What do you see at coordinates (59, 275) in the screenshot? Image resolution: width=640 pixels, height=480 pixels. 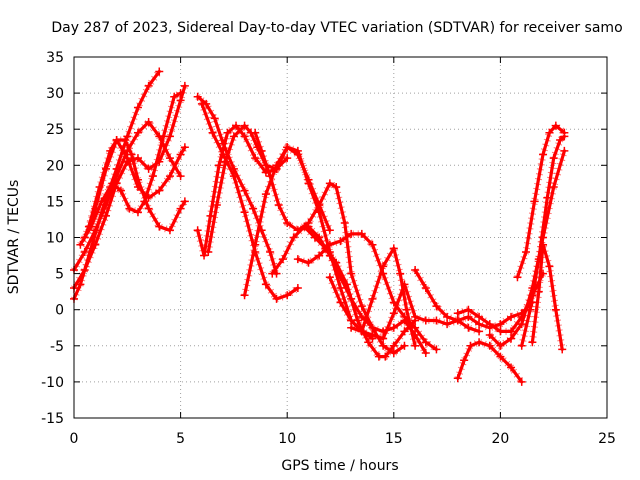 I see `y-tick-label: 5` at bounding box center [59, 275].